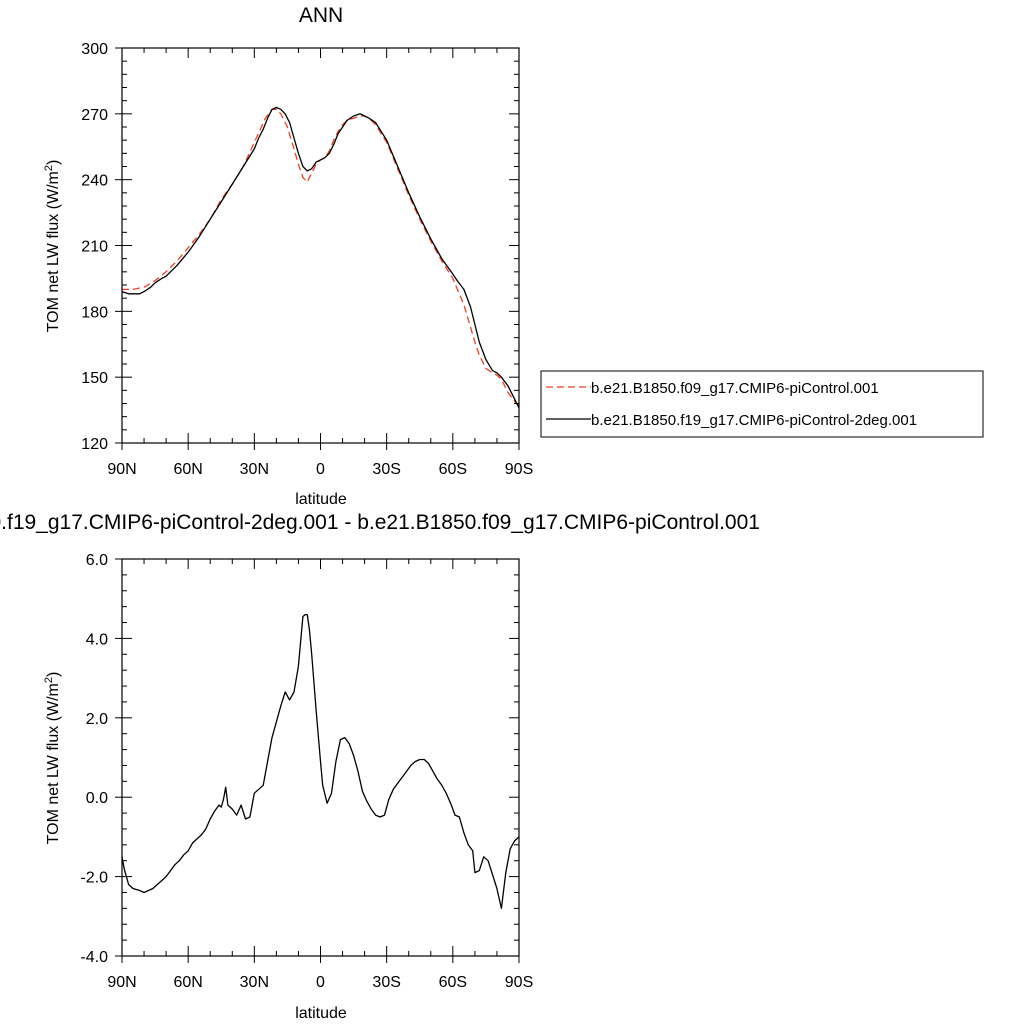 The width and height of the screenshot is (1024, 1024). Describe the element at coordinates (52, 246) in the screenshot. I see `top-y-axis-label: TOM net LW flux (W/m2)` at that location.